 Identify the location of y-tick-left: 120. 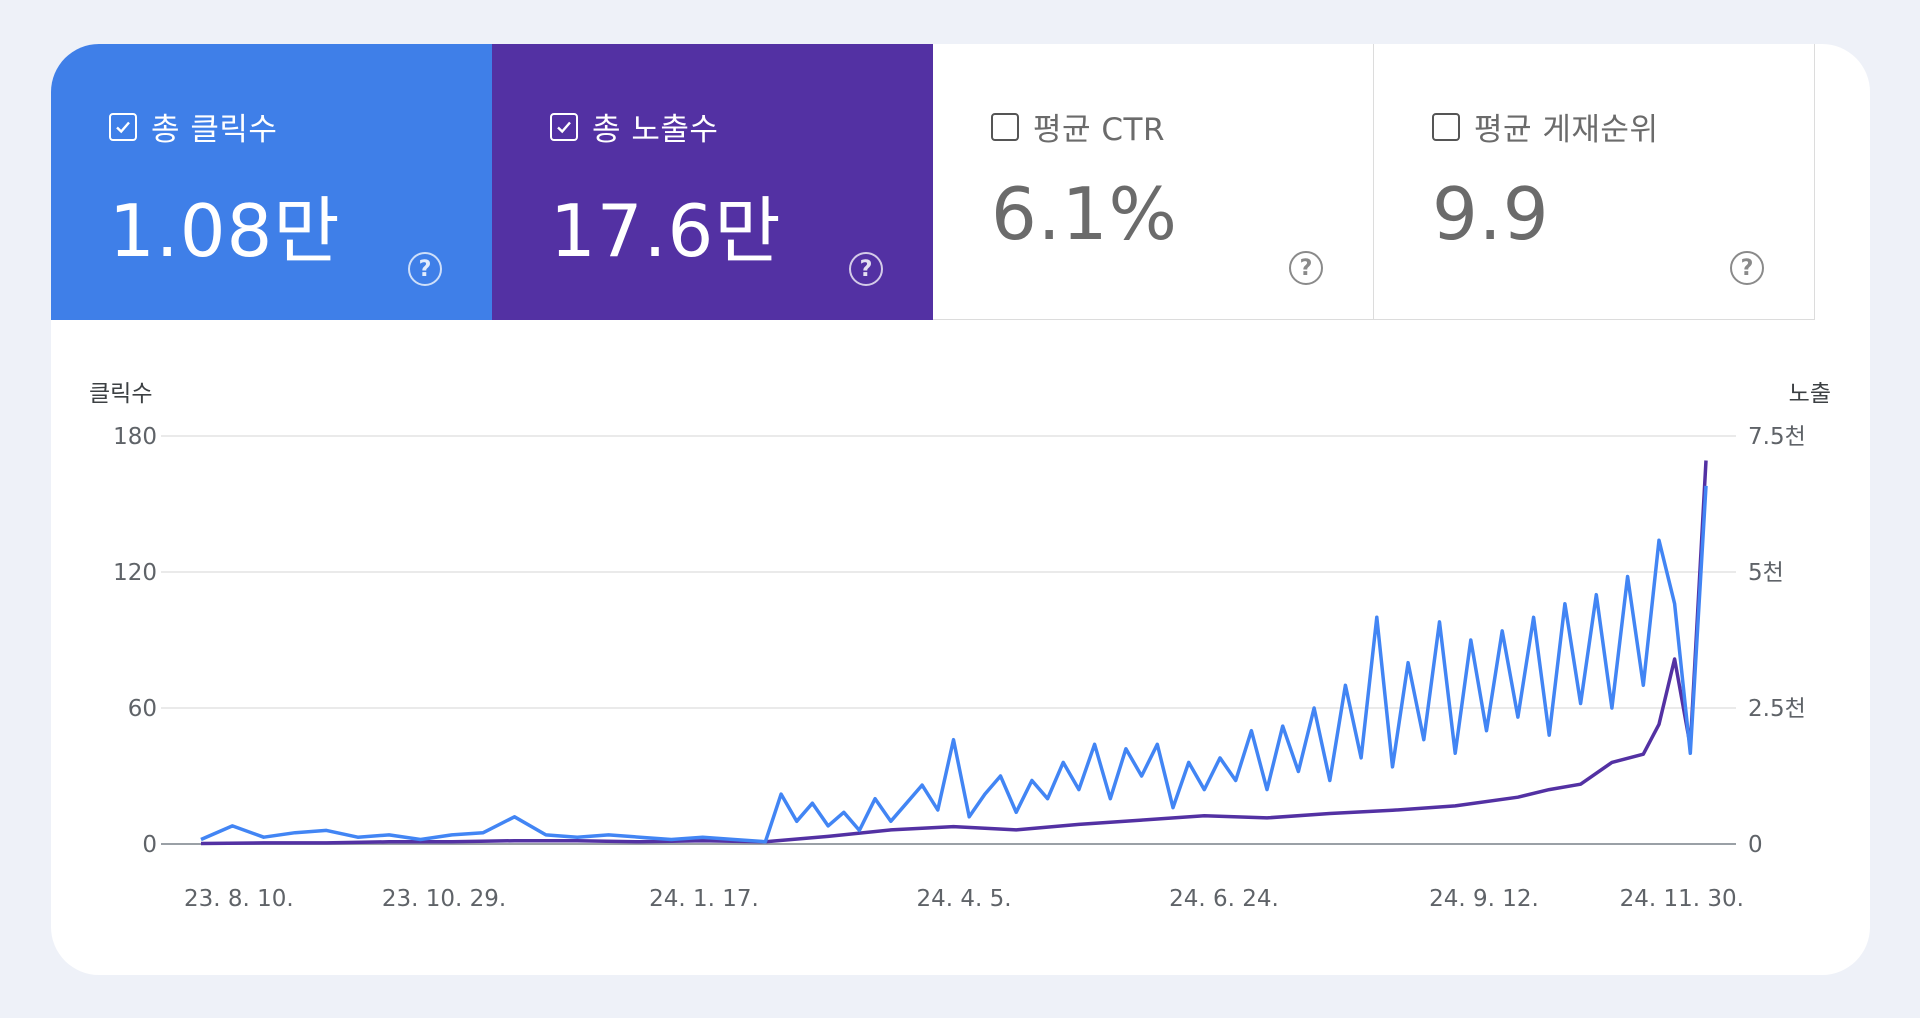
(135, 573).